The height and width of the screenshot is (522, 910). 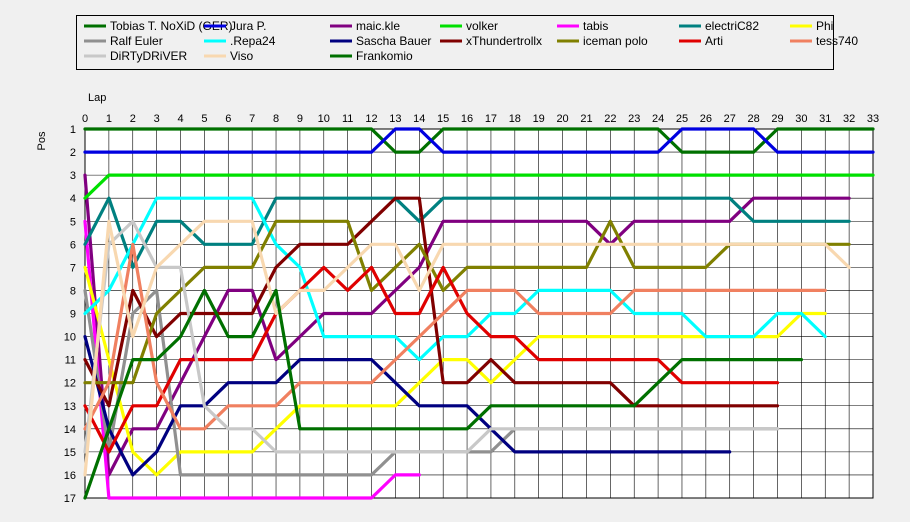 What do you see at coordinates (70, 430) in the screenshot?
I see `y-tick-label-14: 14` at bounding box center [70, 430].